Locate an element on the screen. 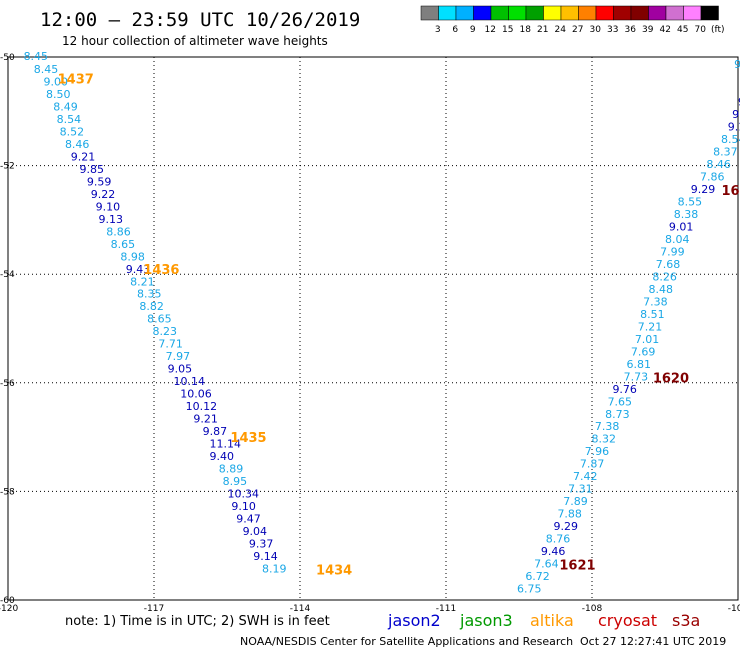  wave-height-label: 6.81 is located at coordinates (639, 364).